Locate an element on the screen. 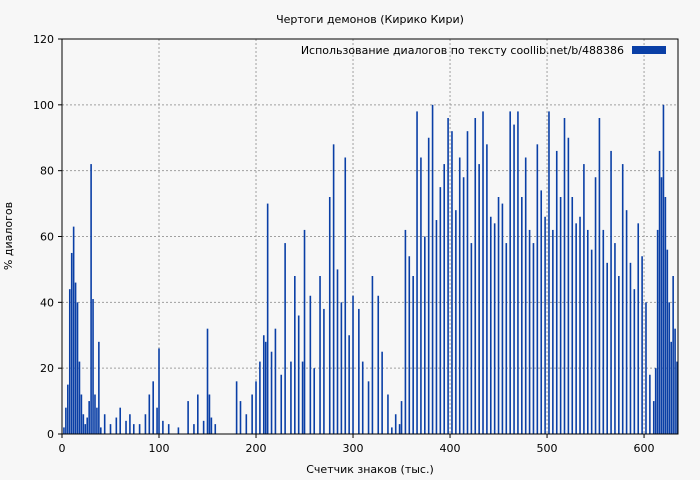 This screenshot has height=480, width=700. x-tick-label: 300 is located at coordinates (353, 448).